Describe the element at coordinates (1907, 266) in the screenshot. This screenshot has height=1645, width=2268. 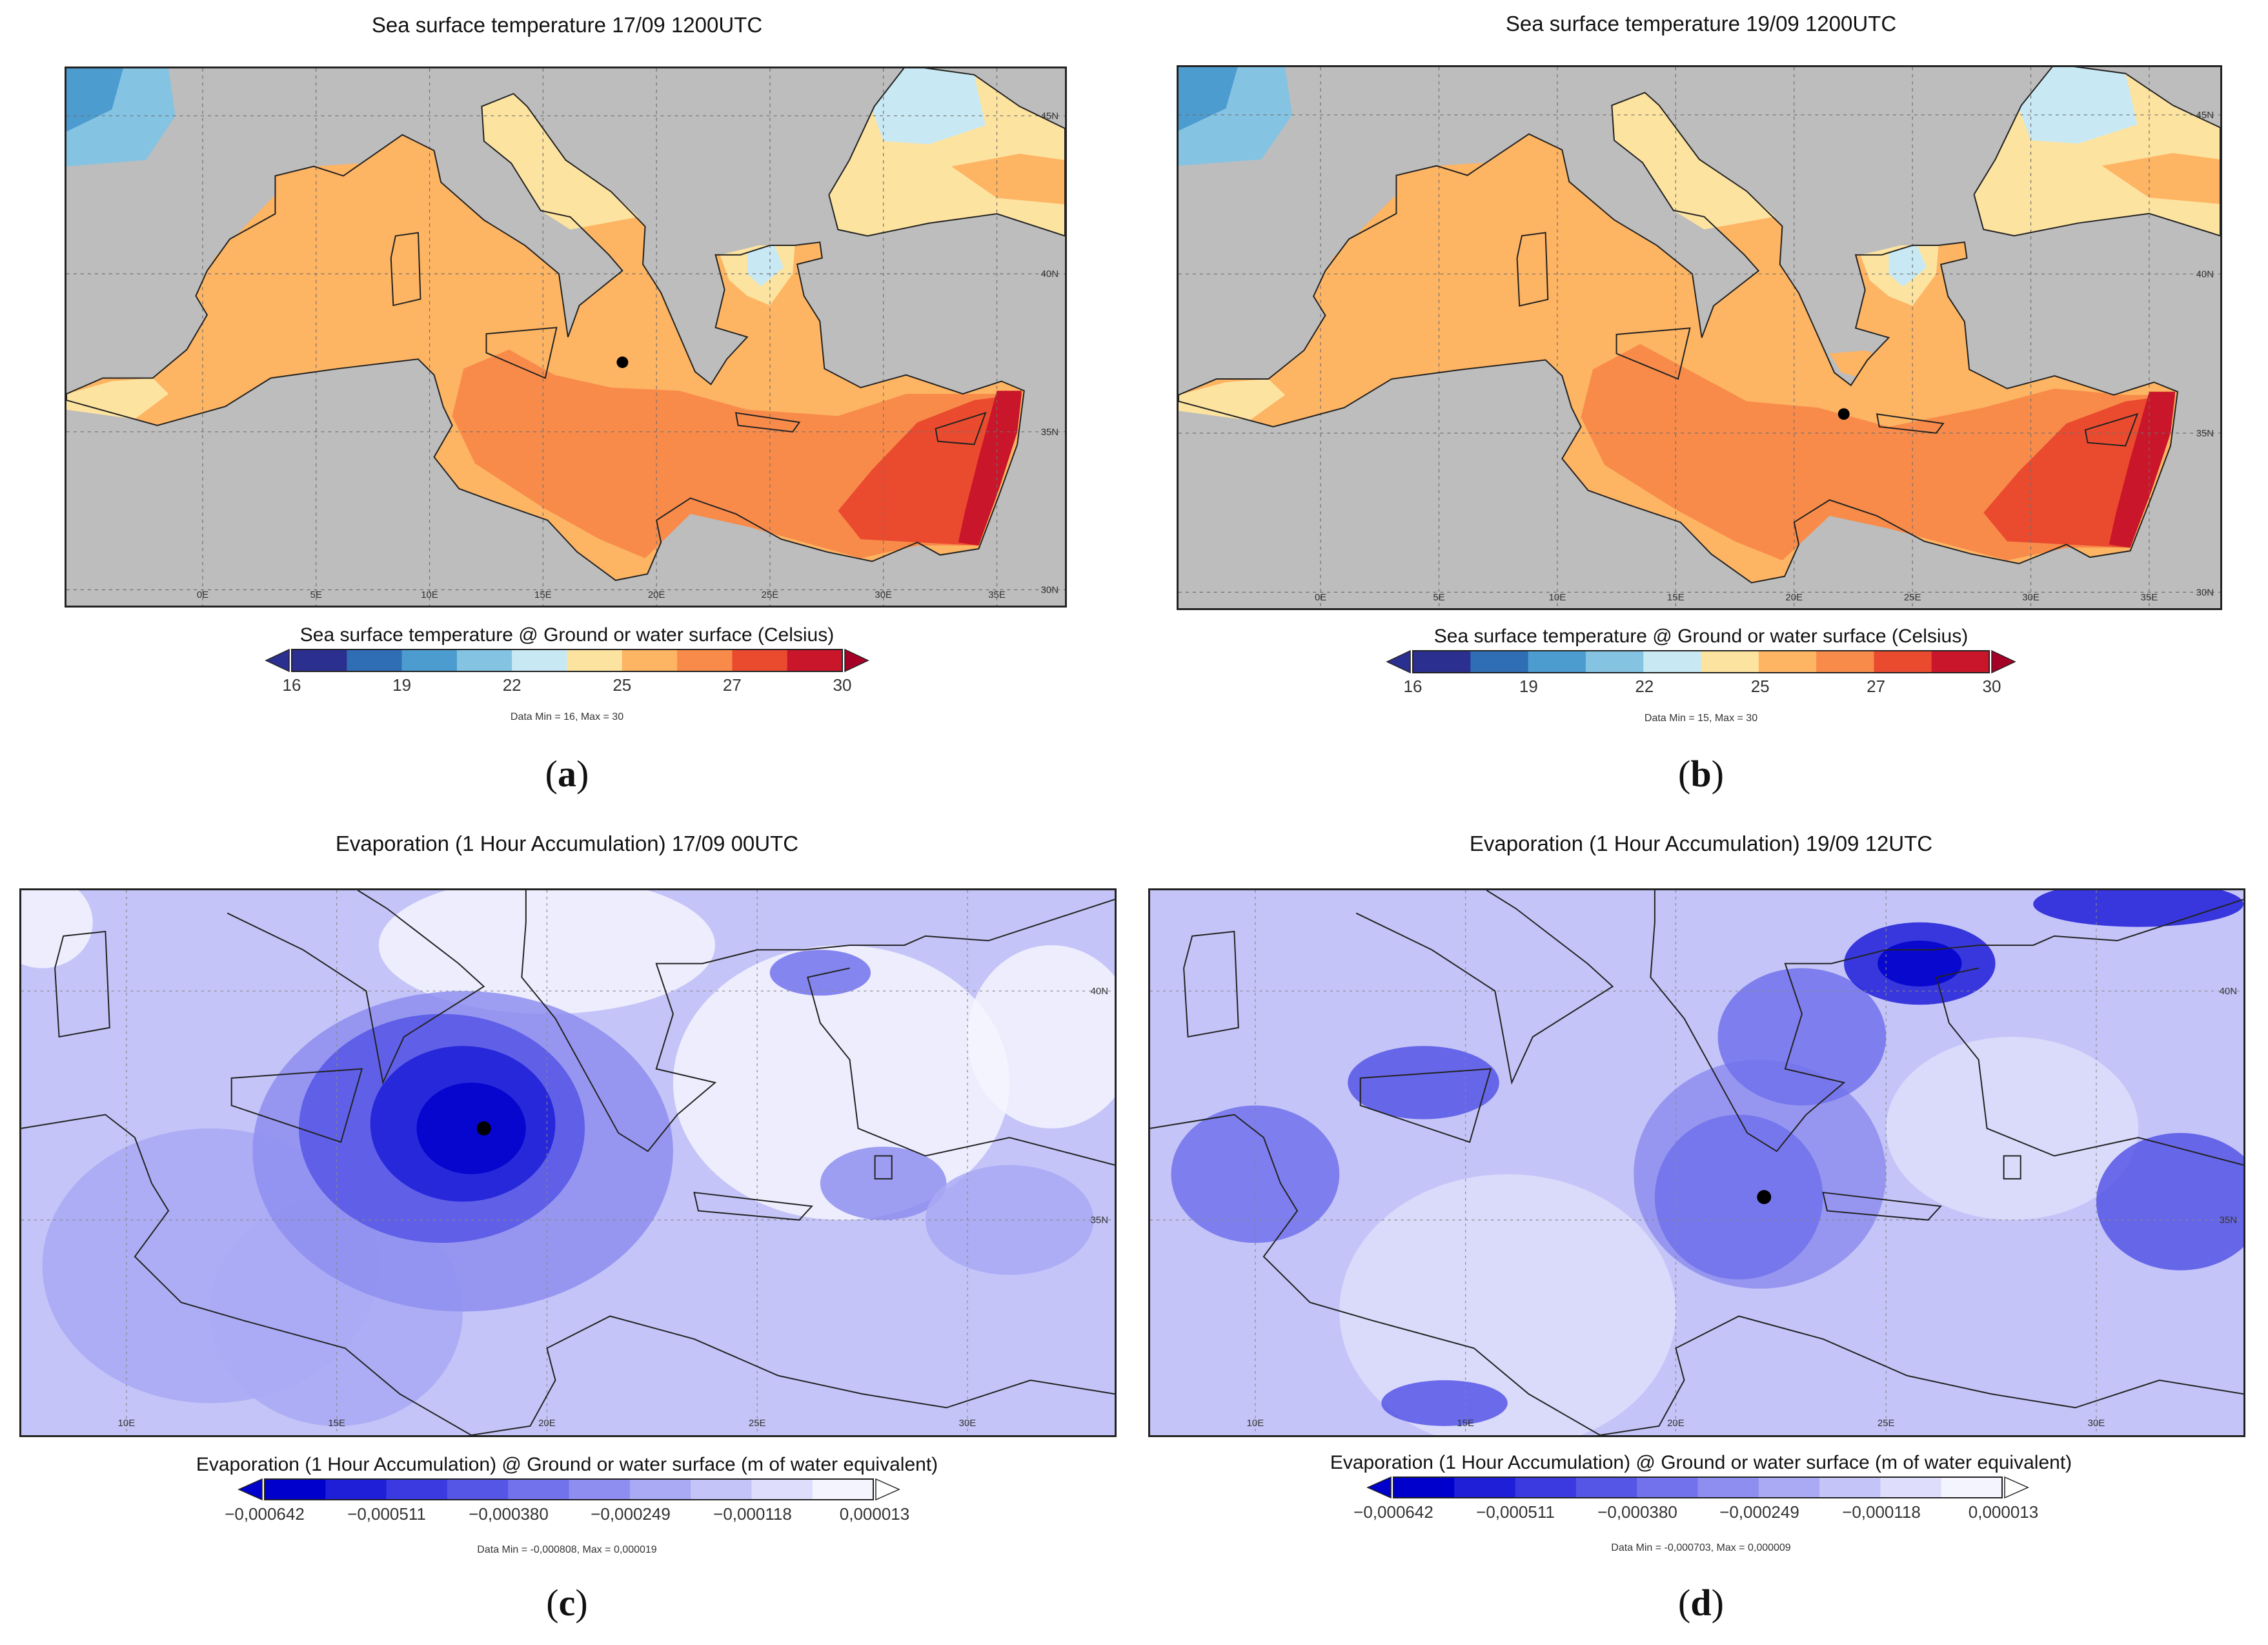
I see `north-aegean-cool` at that location.